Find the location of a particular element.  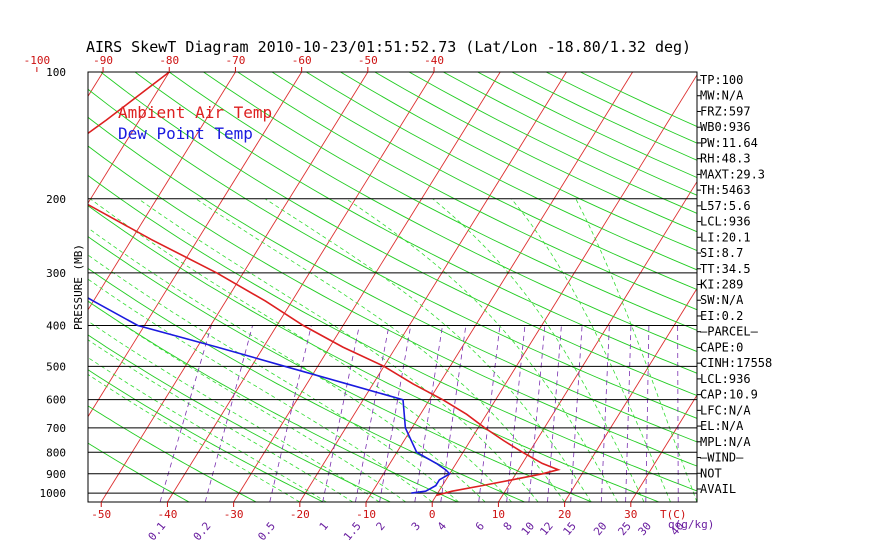

index-label: TP:100 is located at coordinates (721, 80).